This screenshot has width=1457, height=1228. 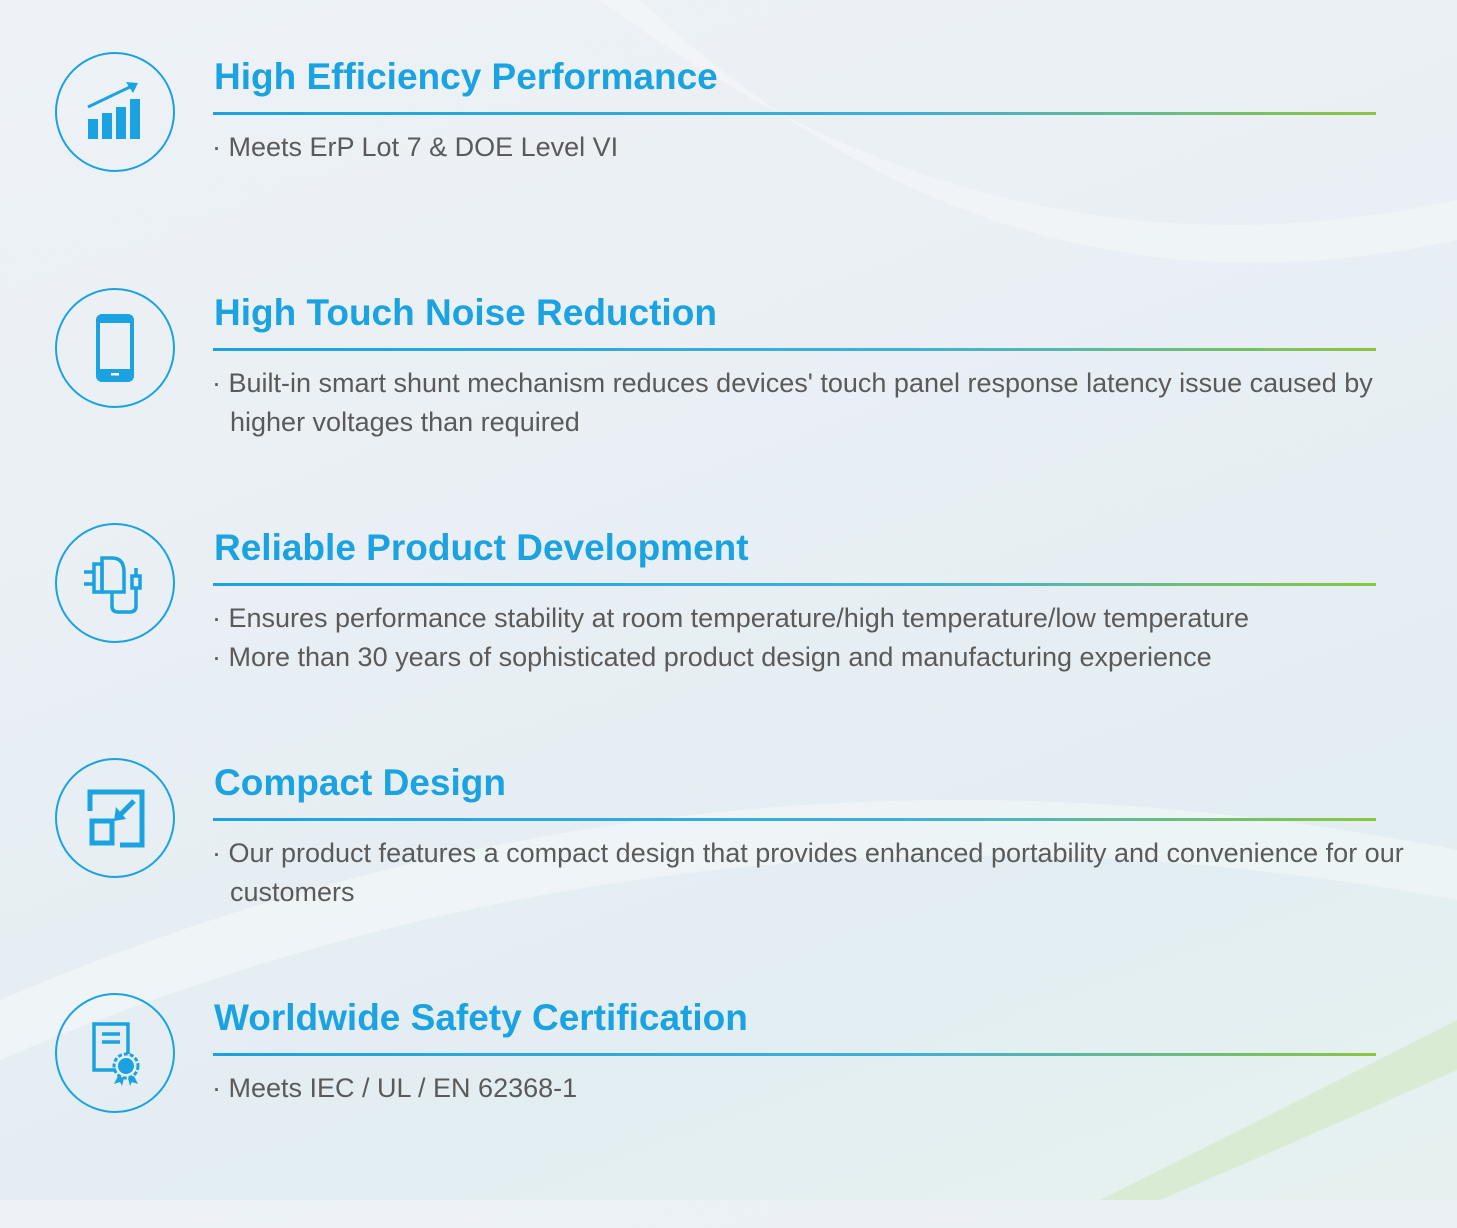 I want to click on bar-chart-growth-icon, so click(x=115, y=112).